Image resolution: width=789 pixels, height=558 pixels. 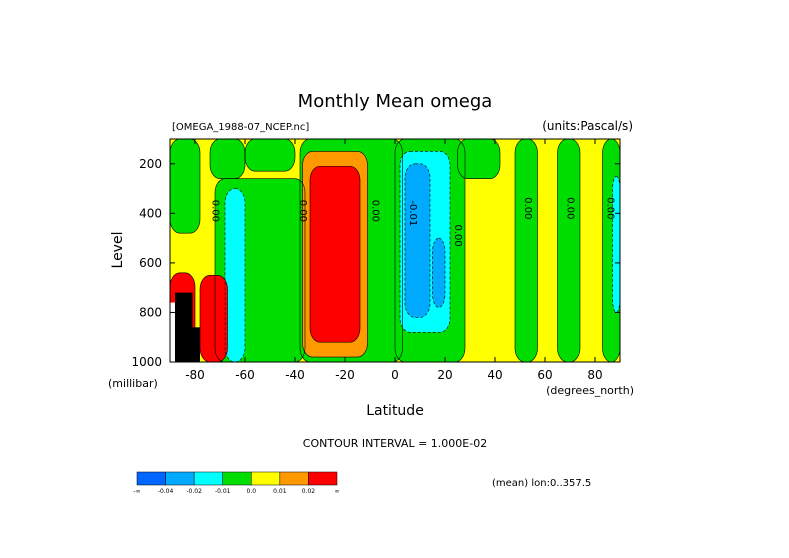 I want to click on x-axis-unit: (degrees_north), so click(x=590, y=390).